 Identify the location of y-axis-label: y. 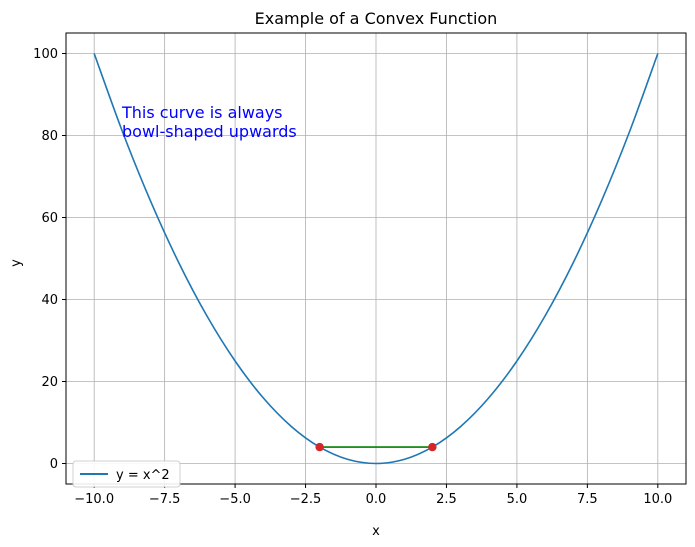
(16, 263).